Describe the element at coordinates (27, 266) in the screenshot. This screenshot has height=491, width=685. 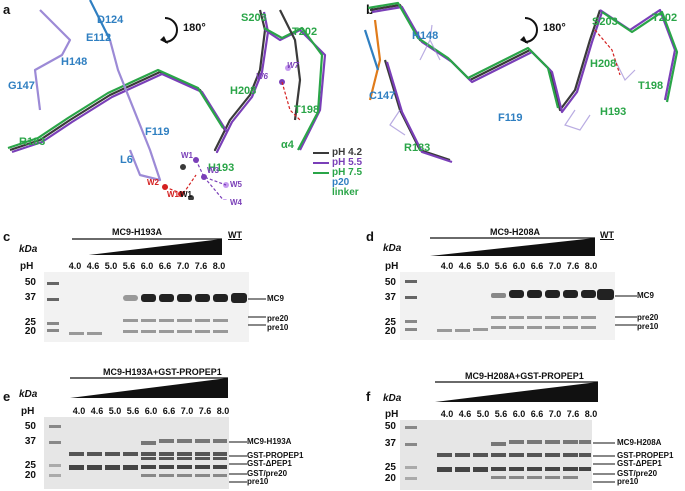
I see `panel-c-ph: pH` at that location.